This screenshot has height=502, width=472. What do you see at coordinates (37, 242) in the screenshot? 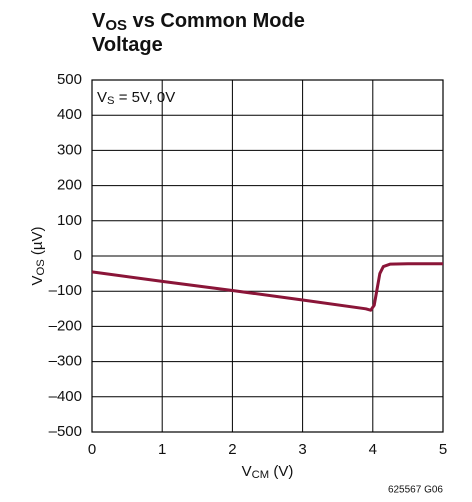
I see `y-axis-label-part: (µV)` at bounding box center [37, 242].